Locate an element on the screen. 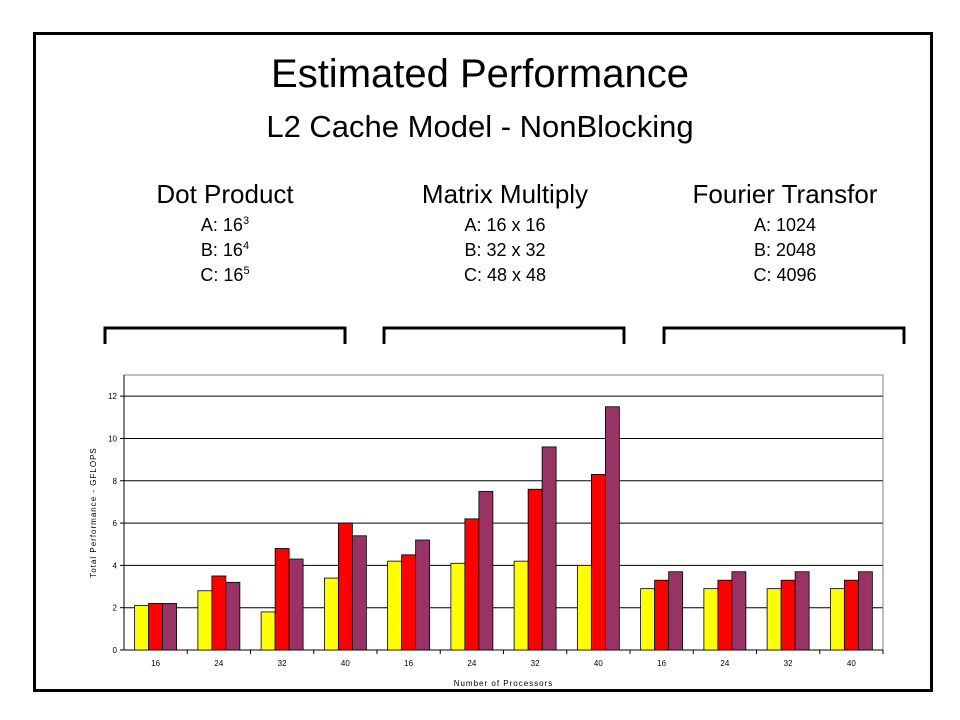 The width and height of the screenshot is (960, 720). config-line: A: 16 x 16 is located at coordinates (505, 225).